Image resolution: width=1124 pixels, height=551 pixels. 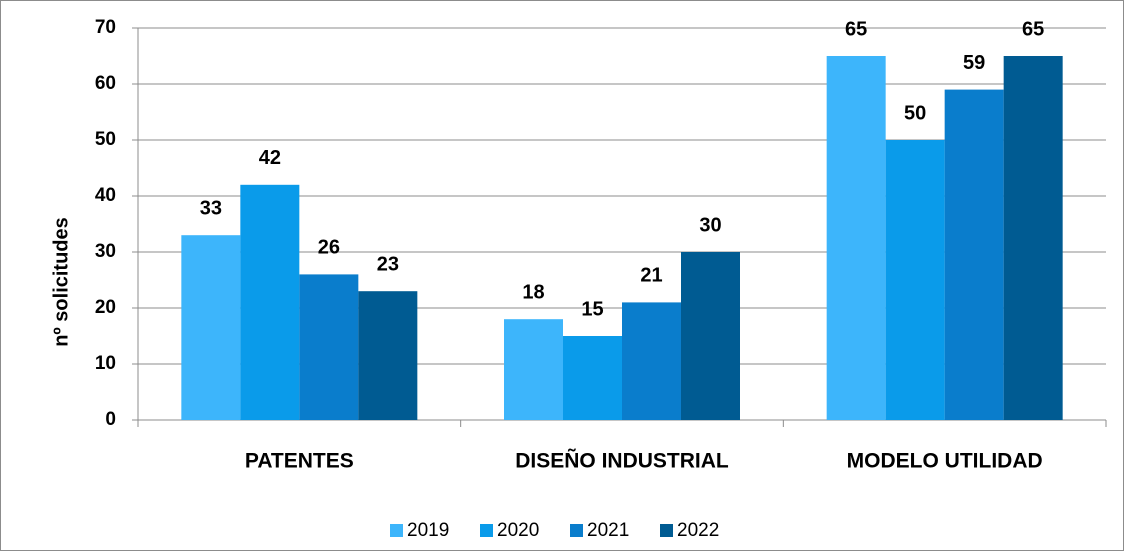 I want to click on y-tick-label: 0, so click(x=110, y=419).